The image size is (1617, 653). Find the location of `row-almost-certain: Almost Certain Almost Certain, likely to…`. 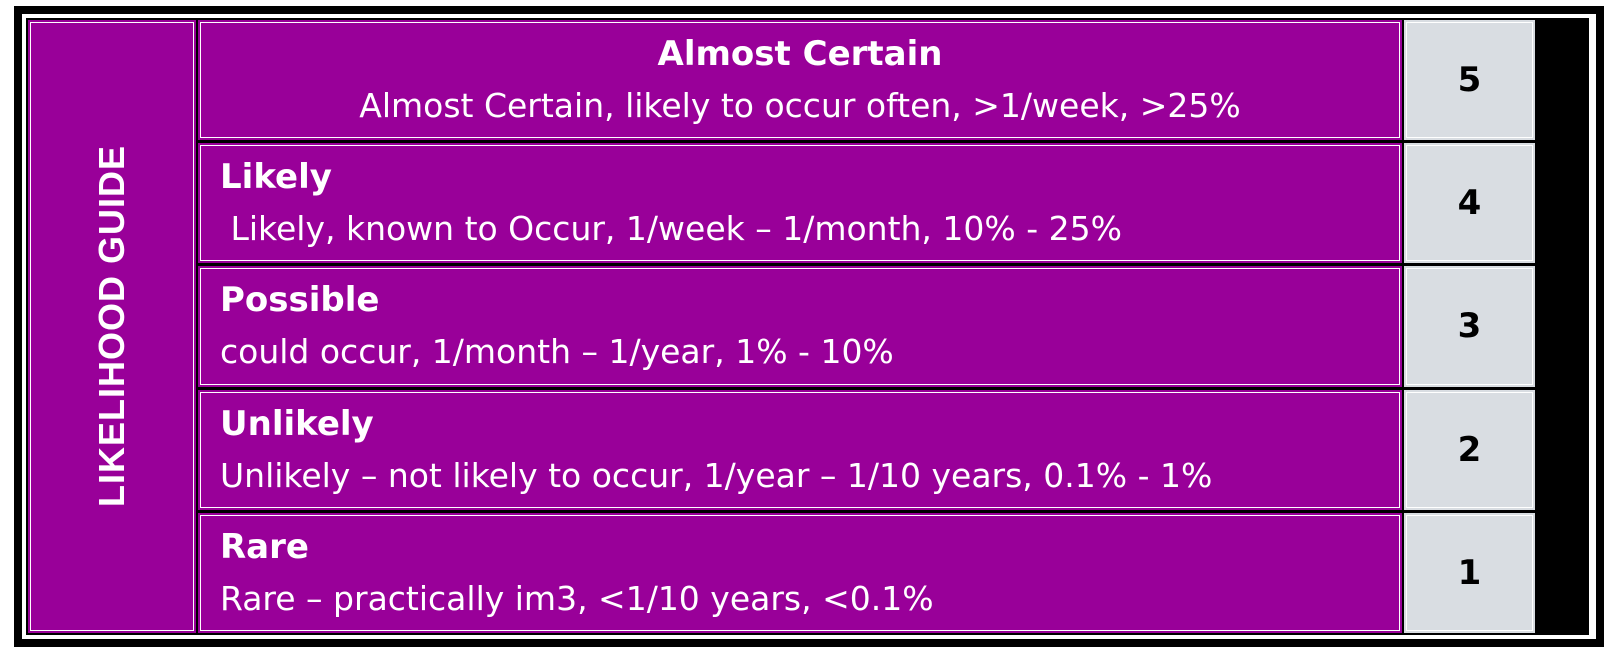

row-almost-certain: Almost Certain Almost Certain, likely to… is located at coordinates (800, 80).